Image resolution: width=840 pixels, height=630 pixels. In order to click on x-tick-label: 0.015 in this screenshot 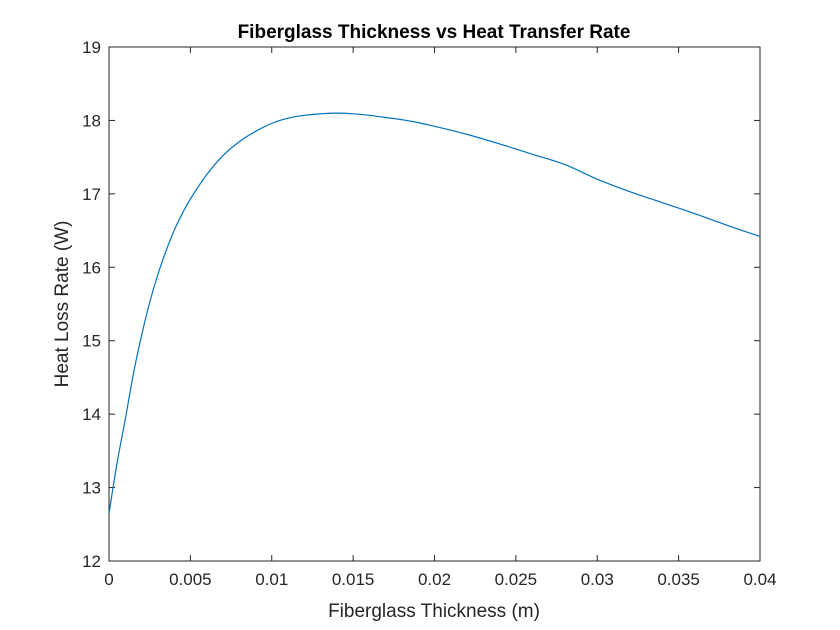, I will do `click(353, 579)`.